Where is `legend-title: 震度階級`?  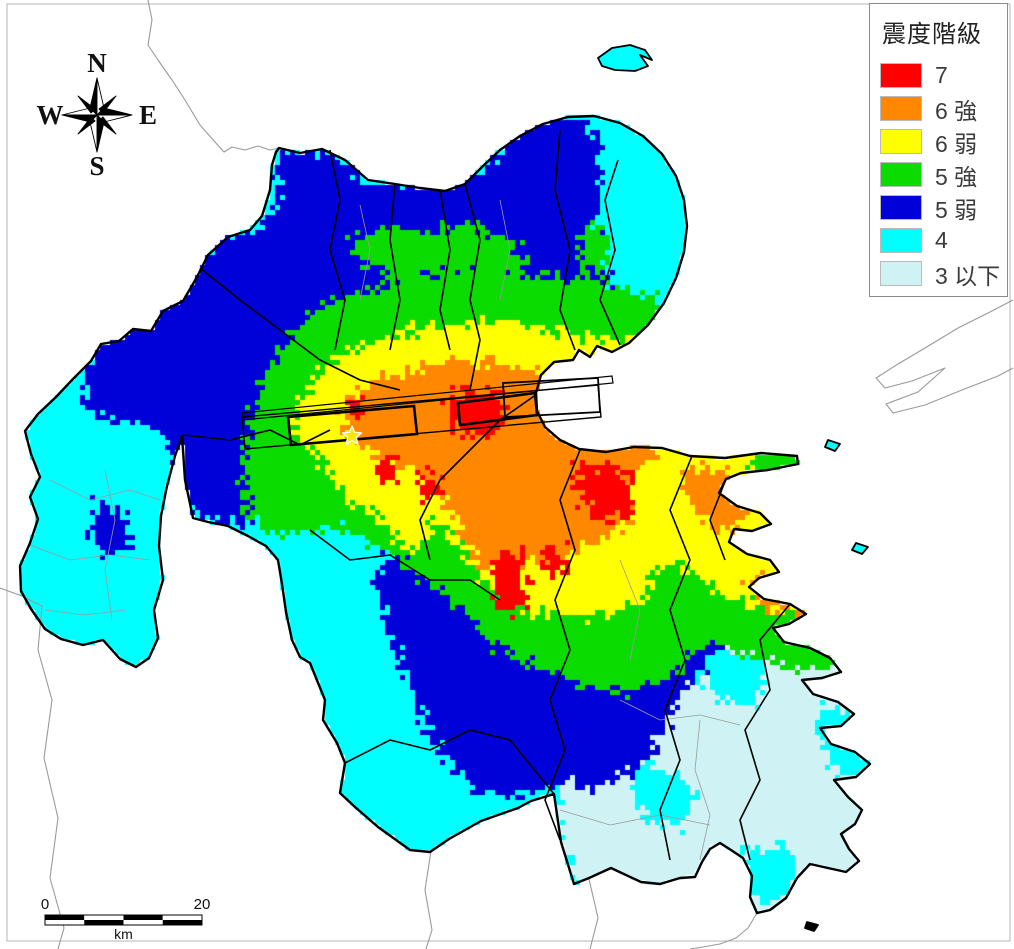
legend-title: 震度階級 is located at coordinates (932, 34).